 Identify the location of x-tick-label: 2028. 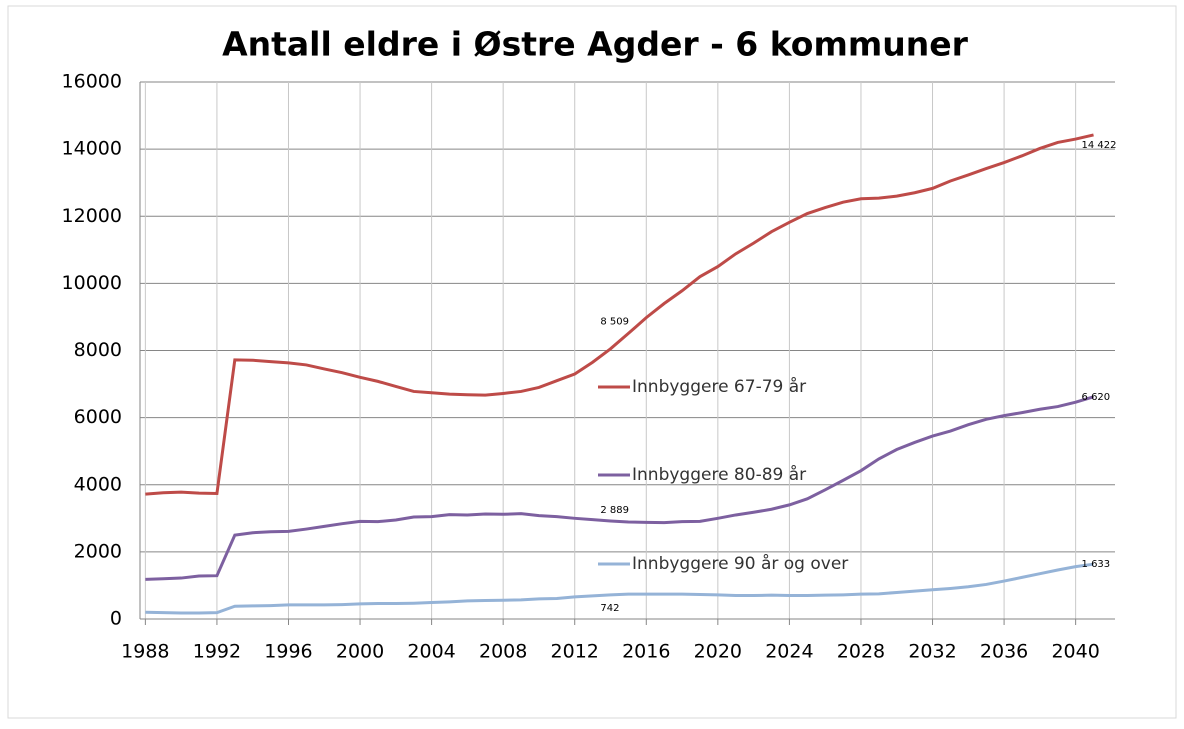
(861, 652).